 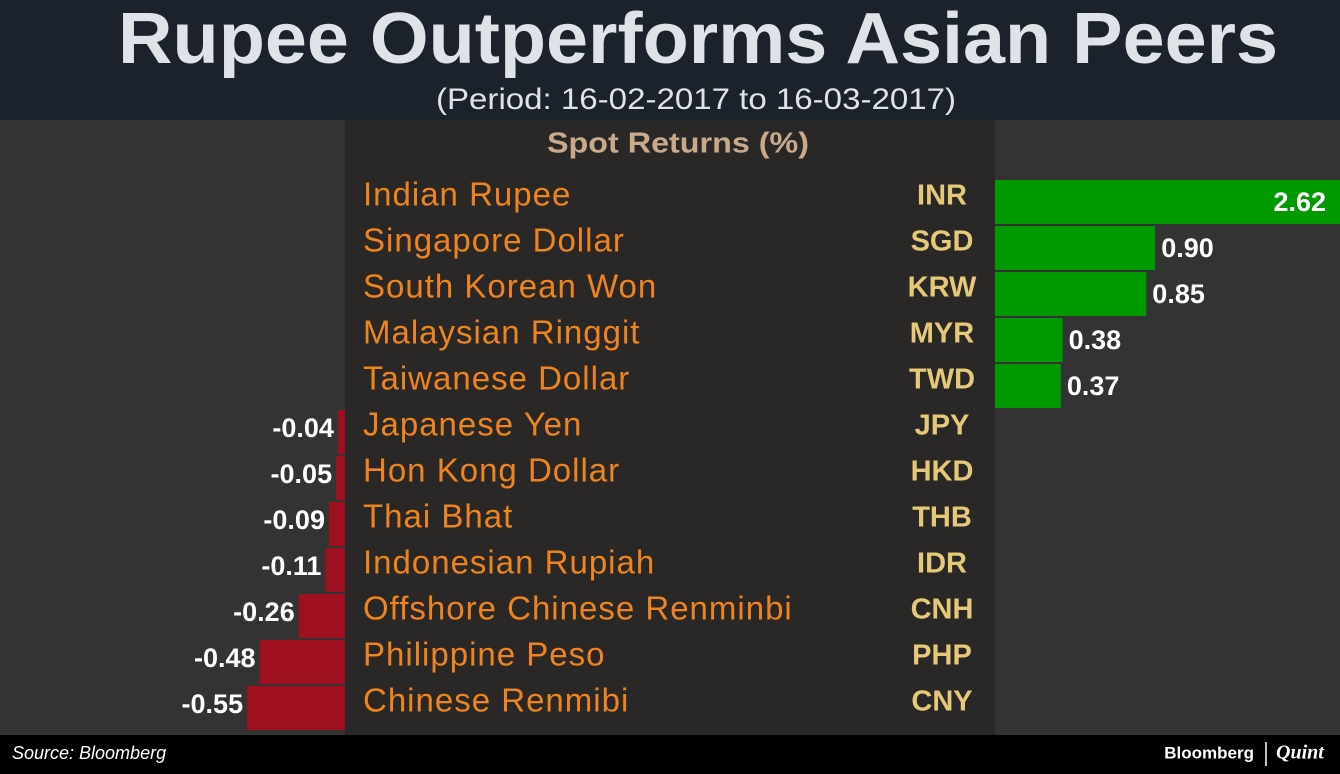 What do you see at coordinates (1178, 294) in the screenshot?
I see `value-label: 0.85` at bounding box center [1178, 294].